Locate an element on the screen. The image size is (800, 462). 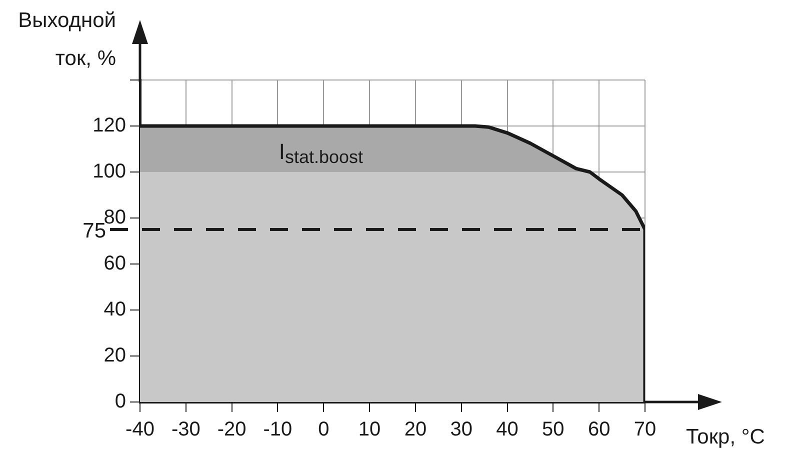
y-tick-label: 60 is located at coordinates (115, 263).